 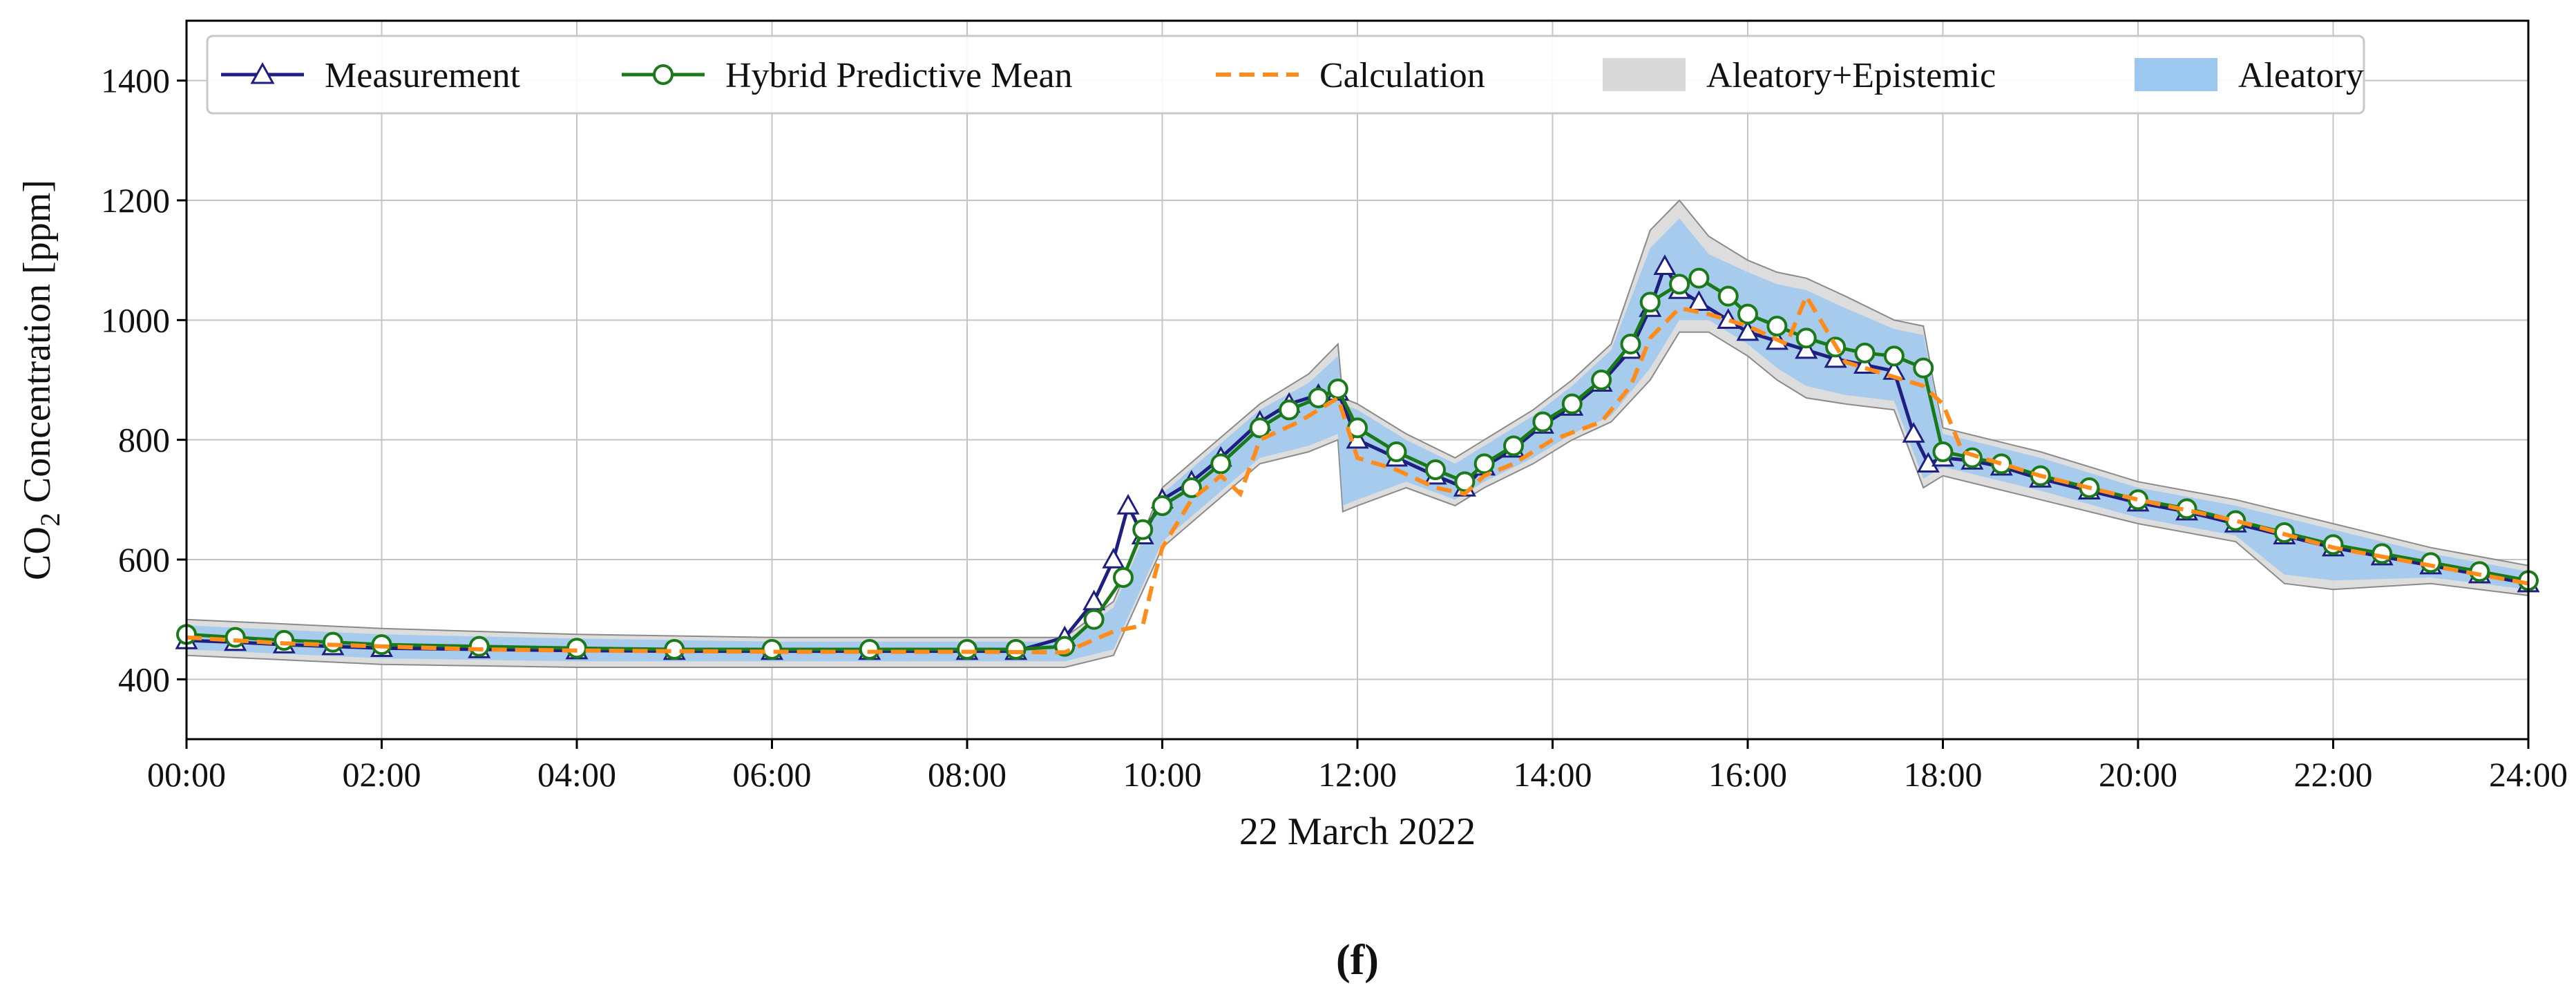 What do you see at coordinates (144, 559) in the screenshot?
I see `y-tick-label-1: 600` at bounding box center [144, 559].